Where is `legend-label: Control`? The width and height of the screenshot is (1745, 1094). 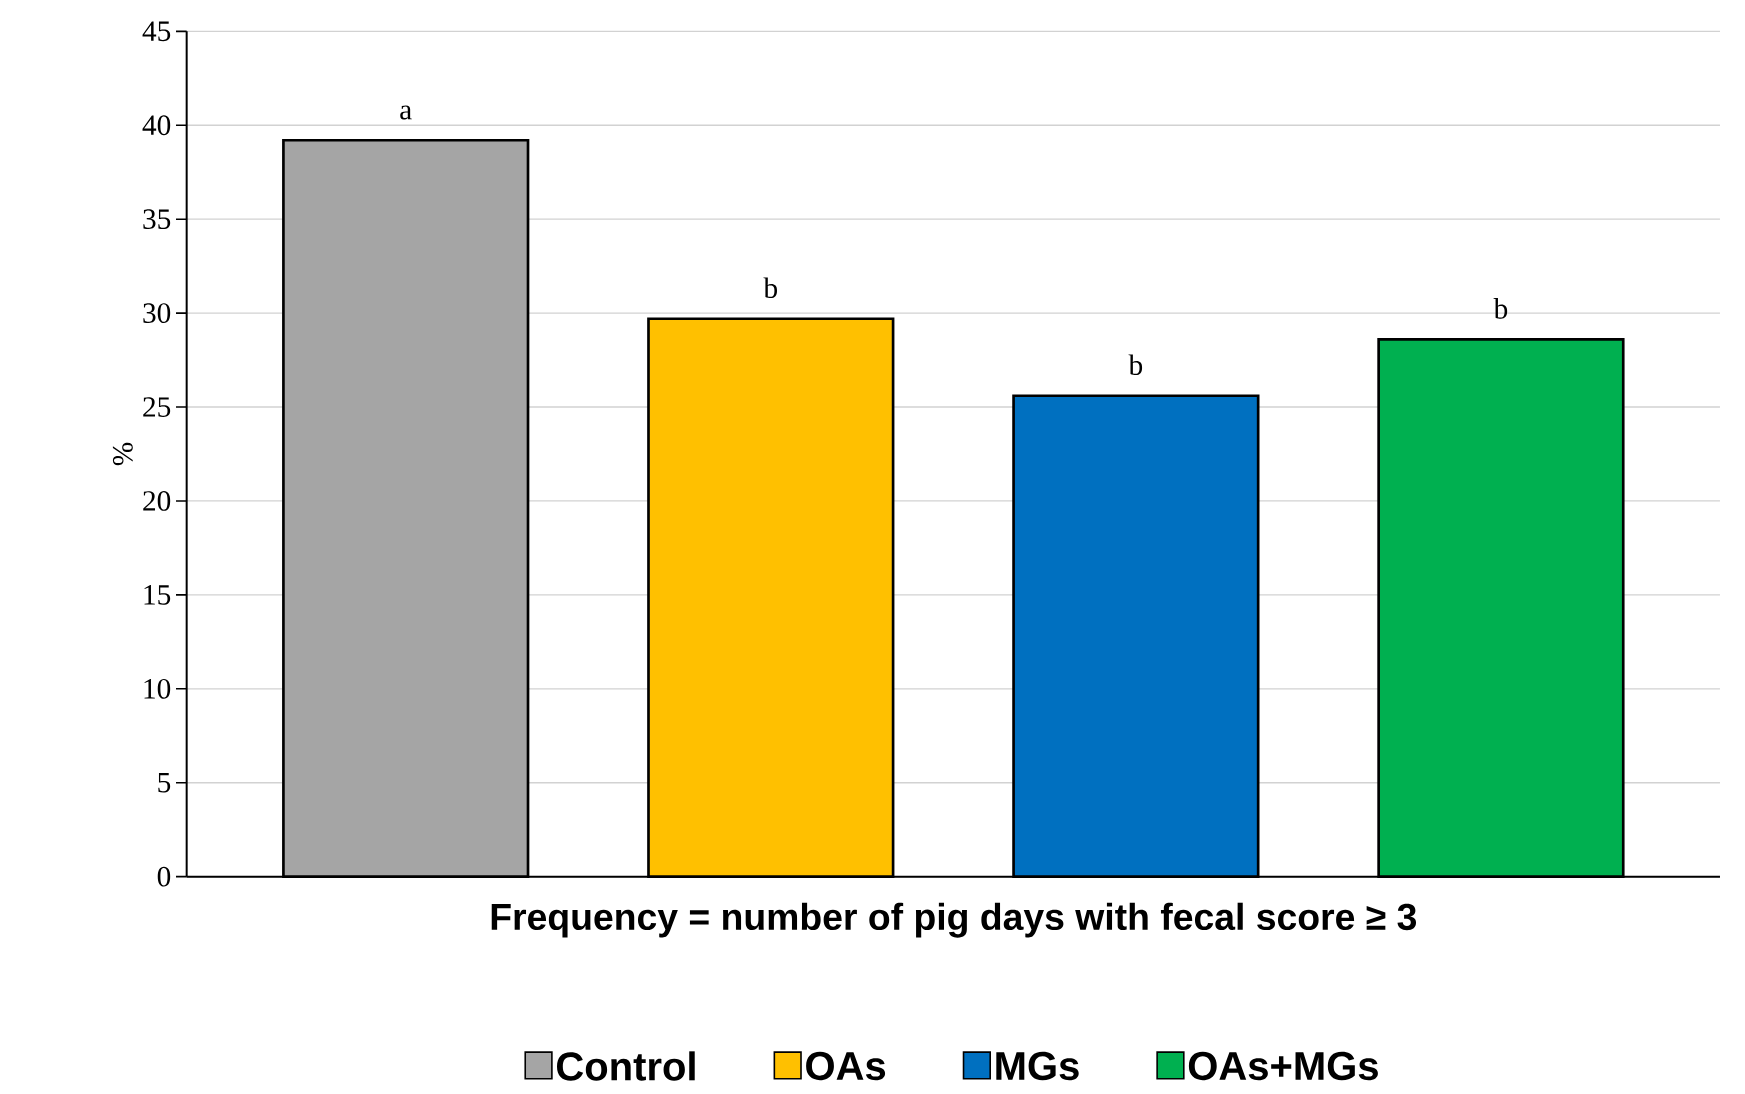
legend-label: Control is located at coordinates (625, 1066).